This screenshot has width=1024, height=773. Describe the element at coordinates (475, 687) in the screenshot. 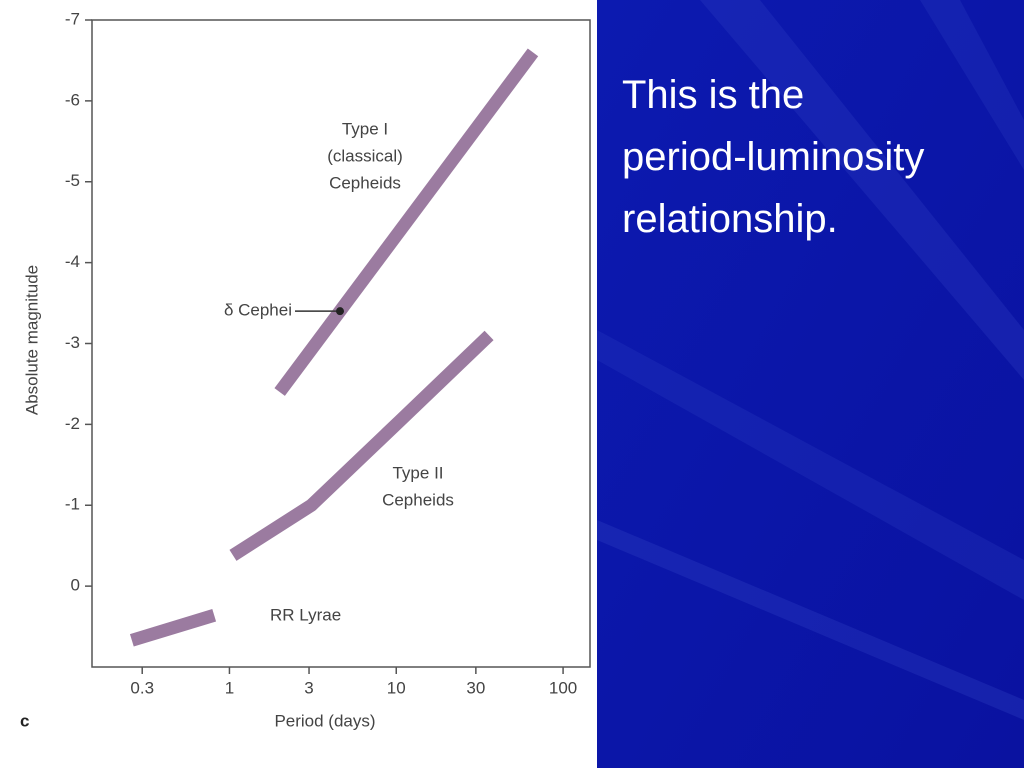

I see `x-tick-label: 30` at that location.